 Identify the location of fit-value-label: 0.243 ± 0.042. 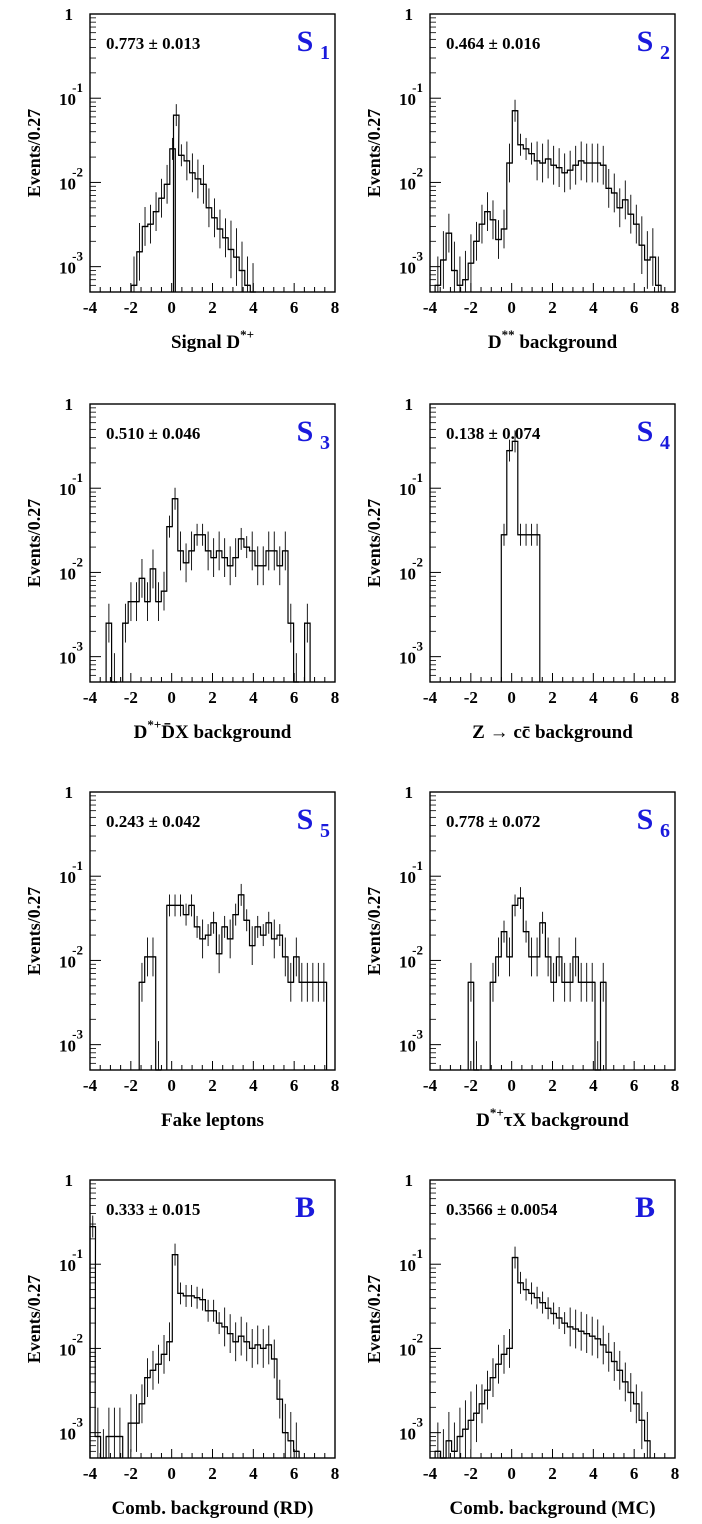
(153, 821).